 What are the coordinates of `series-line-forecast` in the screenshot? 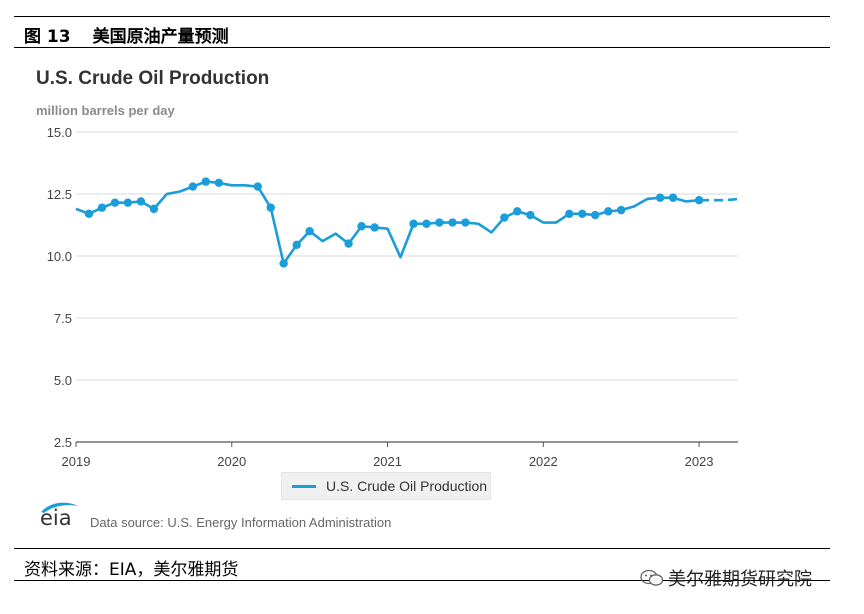 It's located at (712, 200).